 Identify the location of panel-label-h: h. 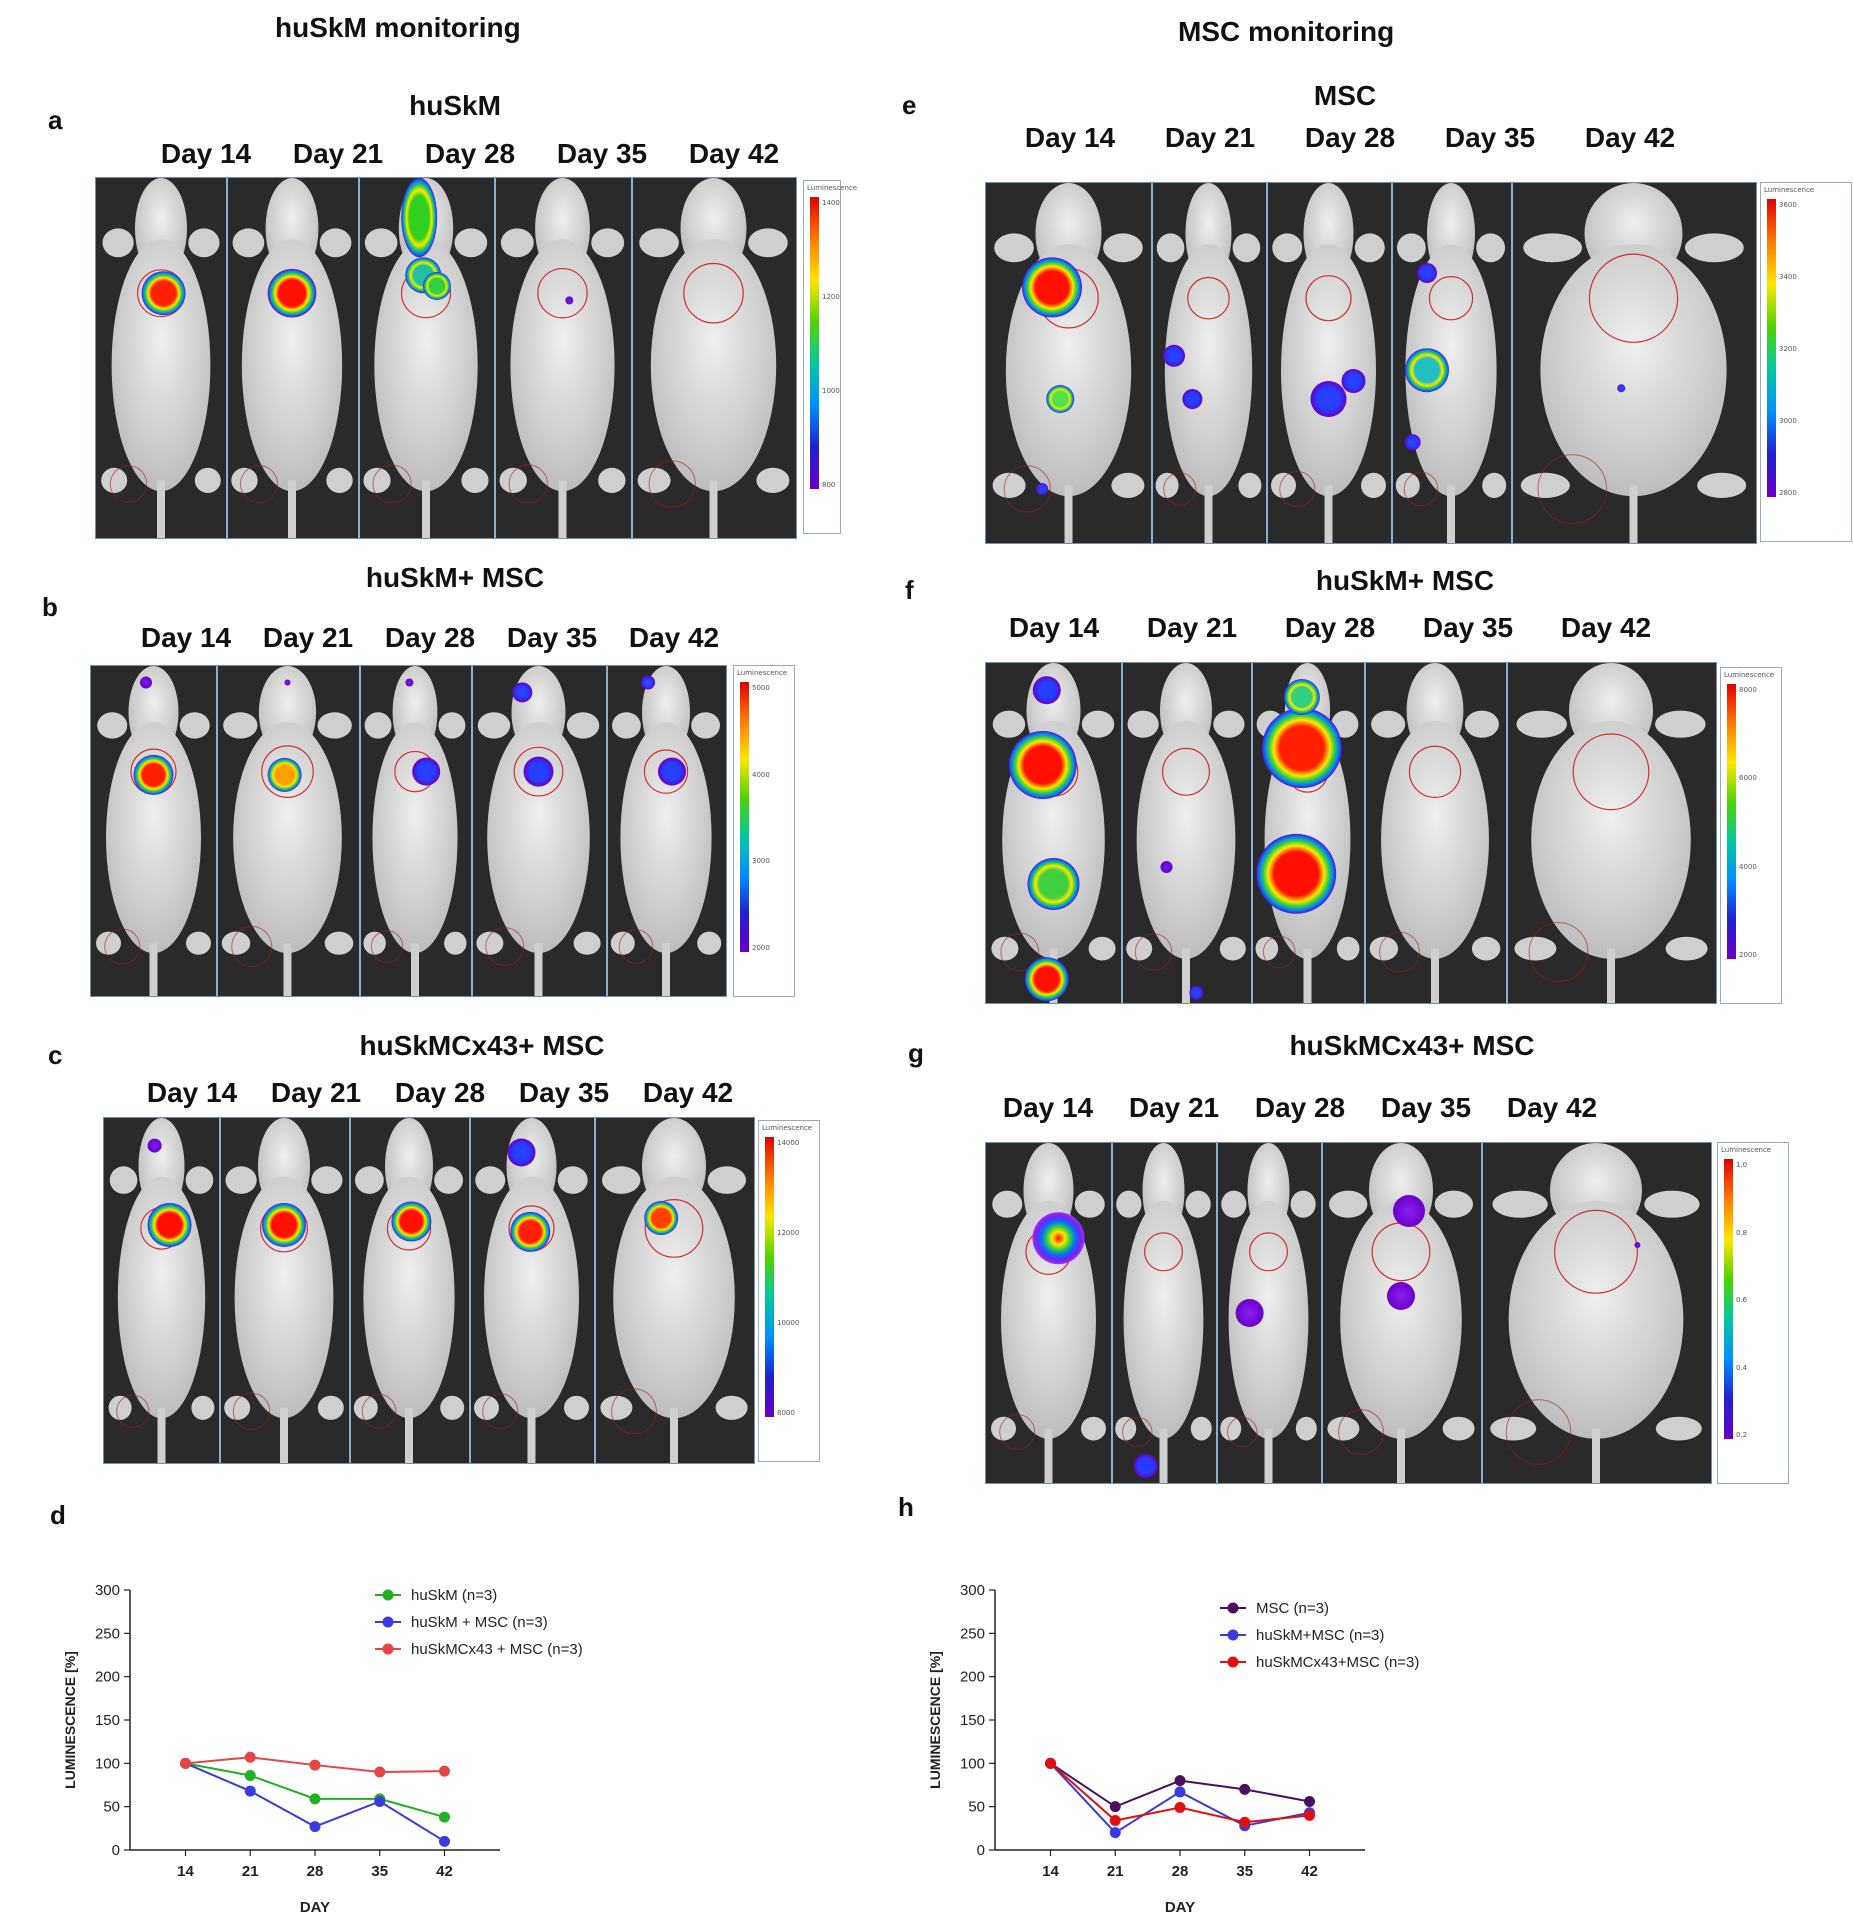
(906, 1507).